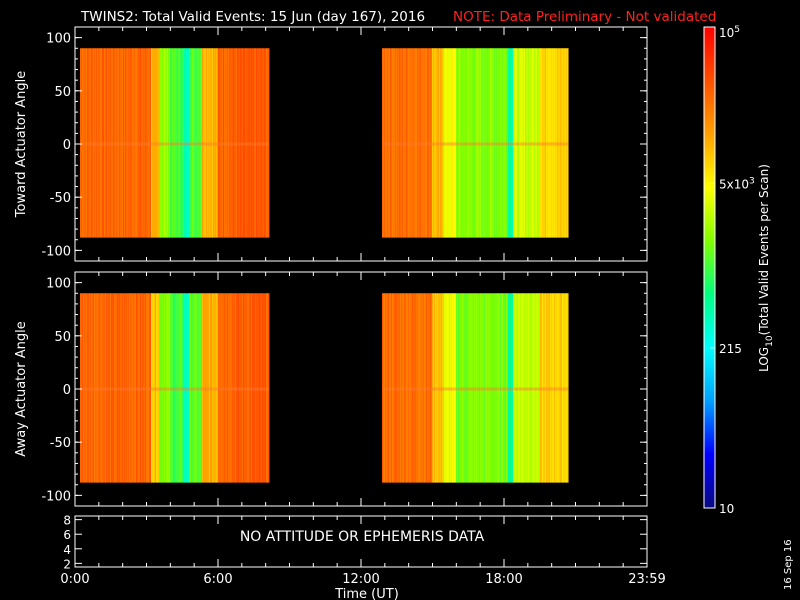 This screenshot has height=600, width=800. I want to click on y-tick-label: -100, so click(56, 496).